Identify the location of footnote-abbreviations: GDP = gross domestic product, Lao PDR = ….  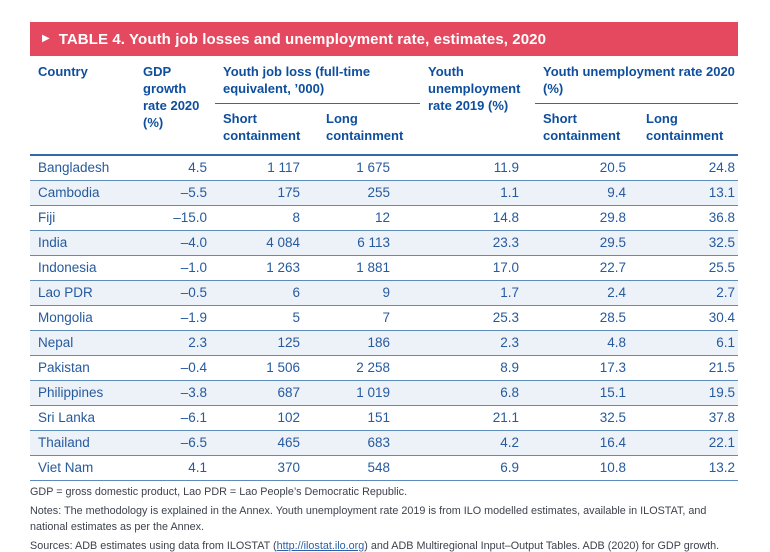
(219, 492).